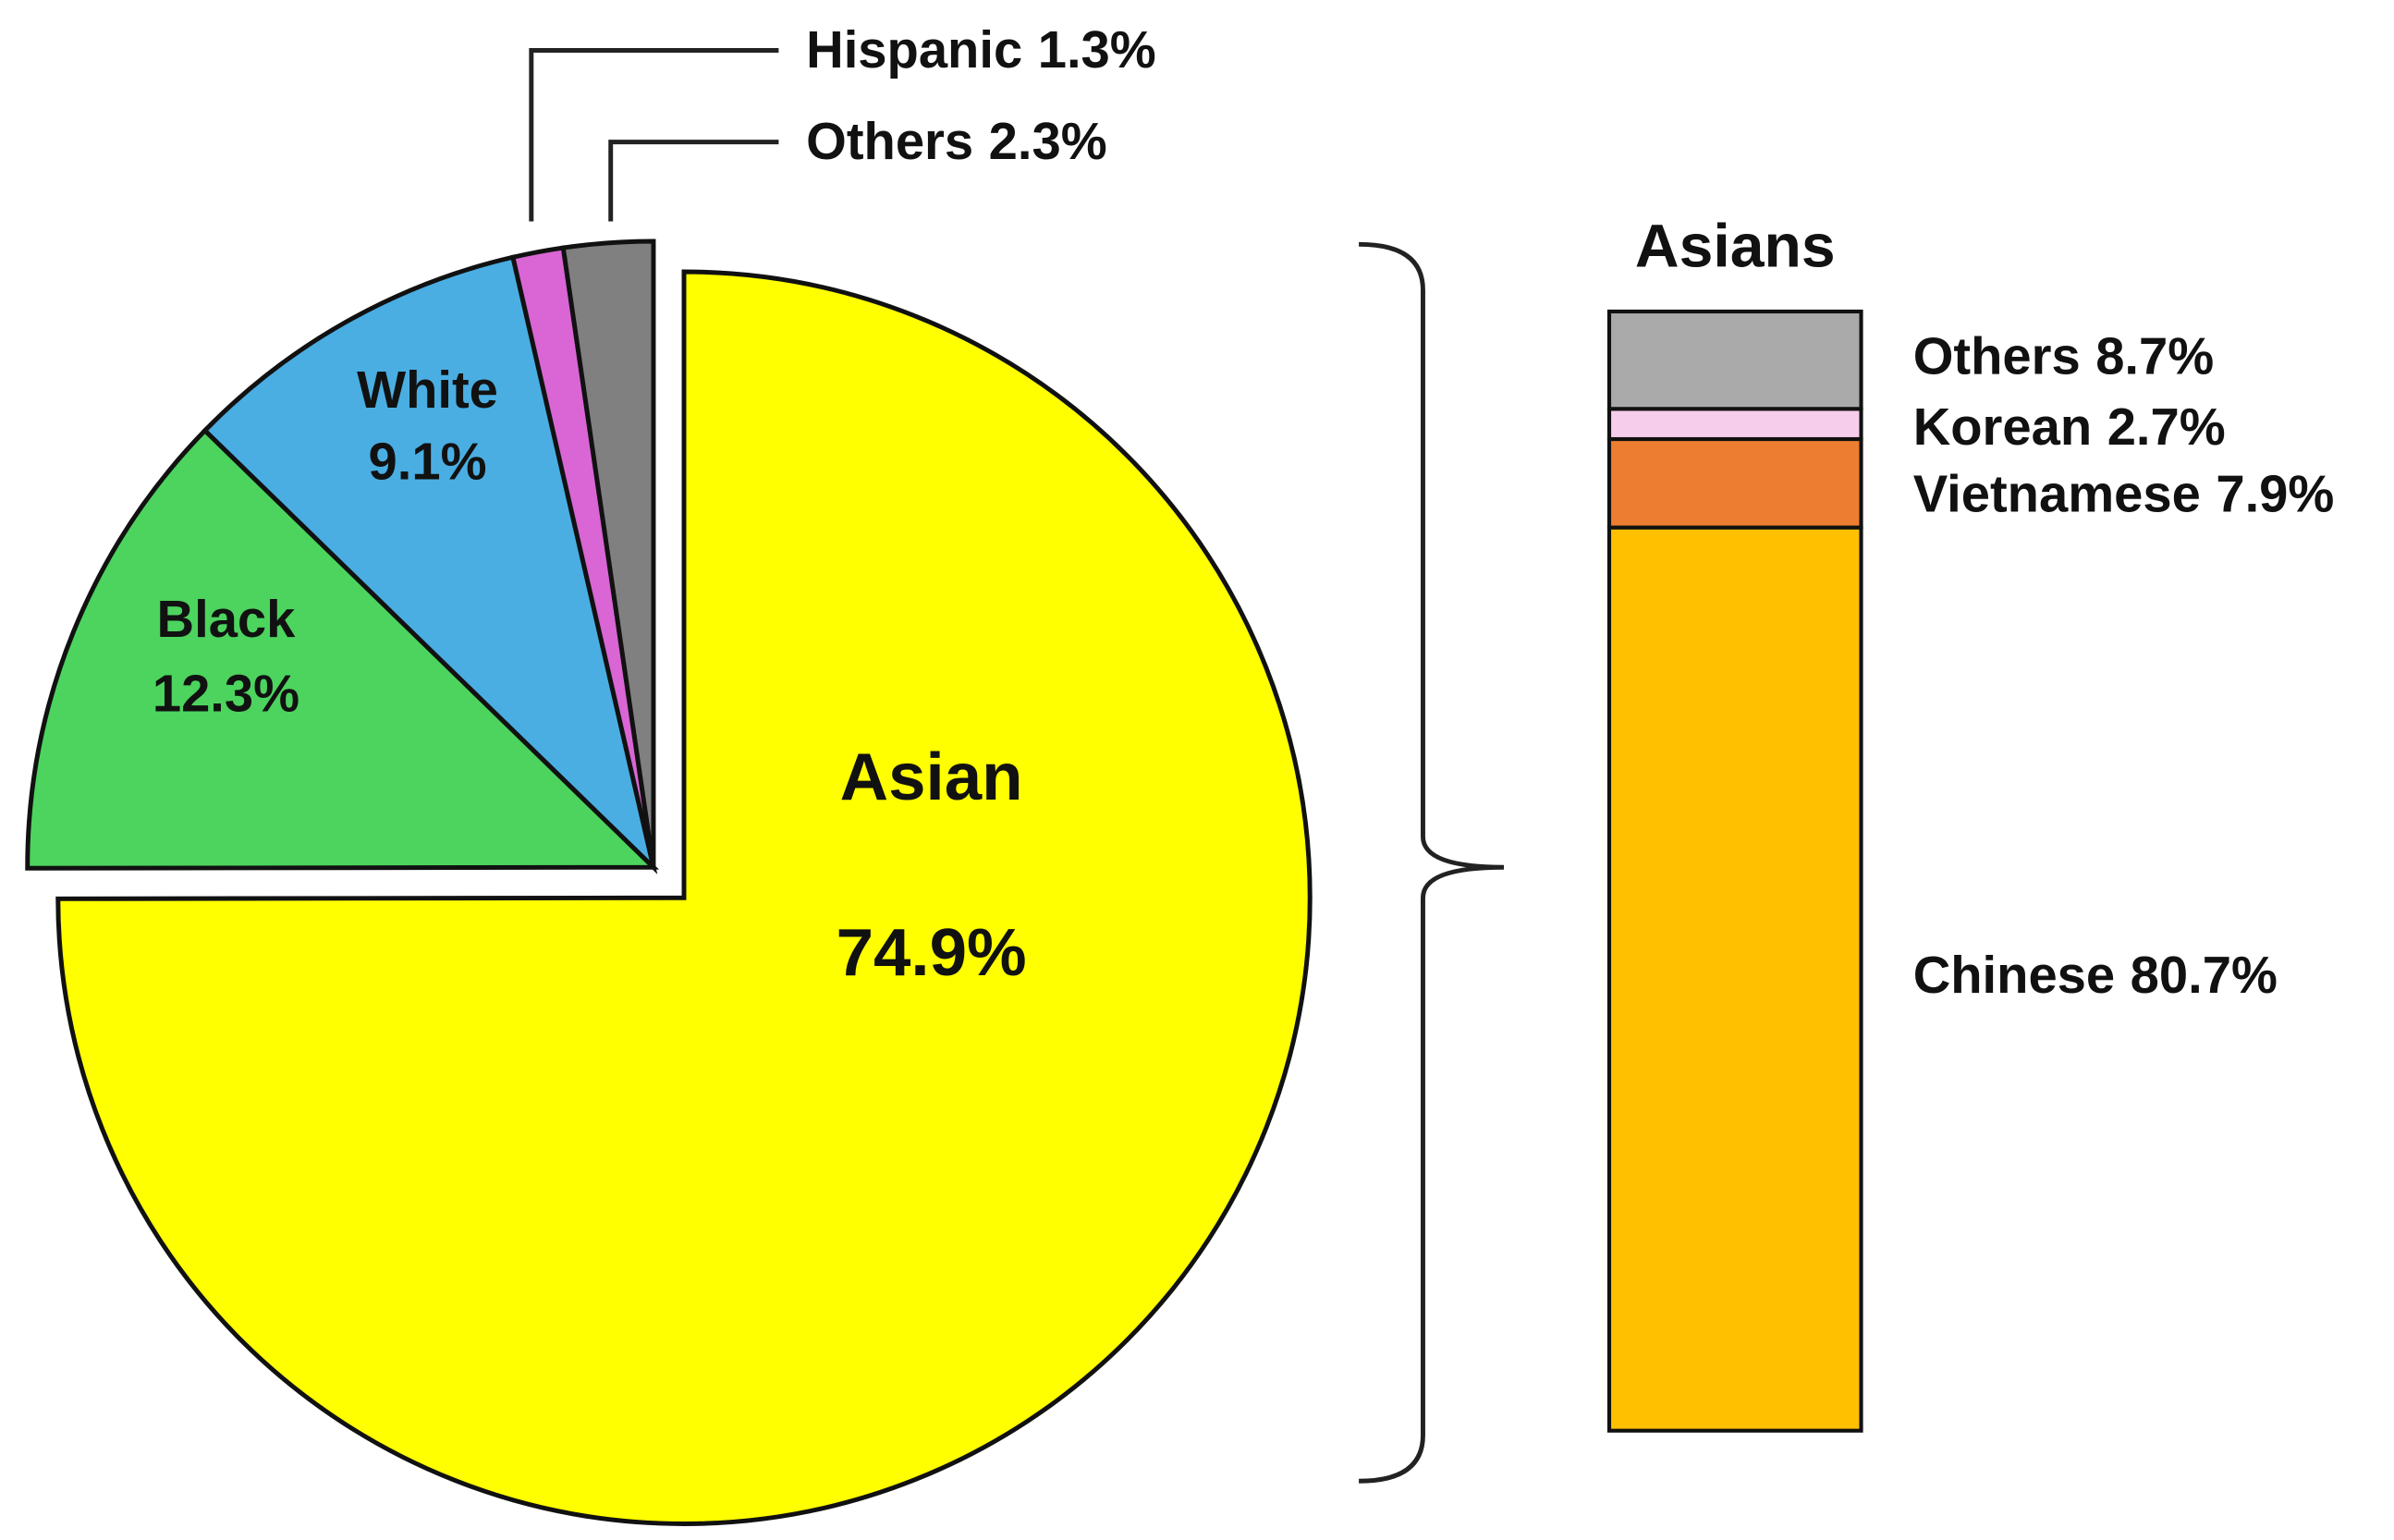  I want to click on slice-label: White, so click(428, 390).